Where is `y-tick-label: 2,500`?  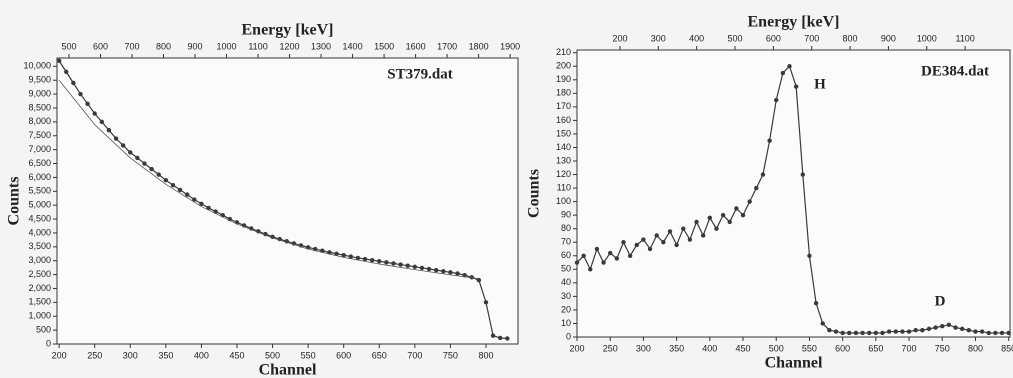 y-tick-label: 2,500 is located at coordinates (39, 274).